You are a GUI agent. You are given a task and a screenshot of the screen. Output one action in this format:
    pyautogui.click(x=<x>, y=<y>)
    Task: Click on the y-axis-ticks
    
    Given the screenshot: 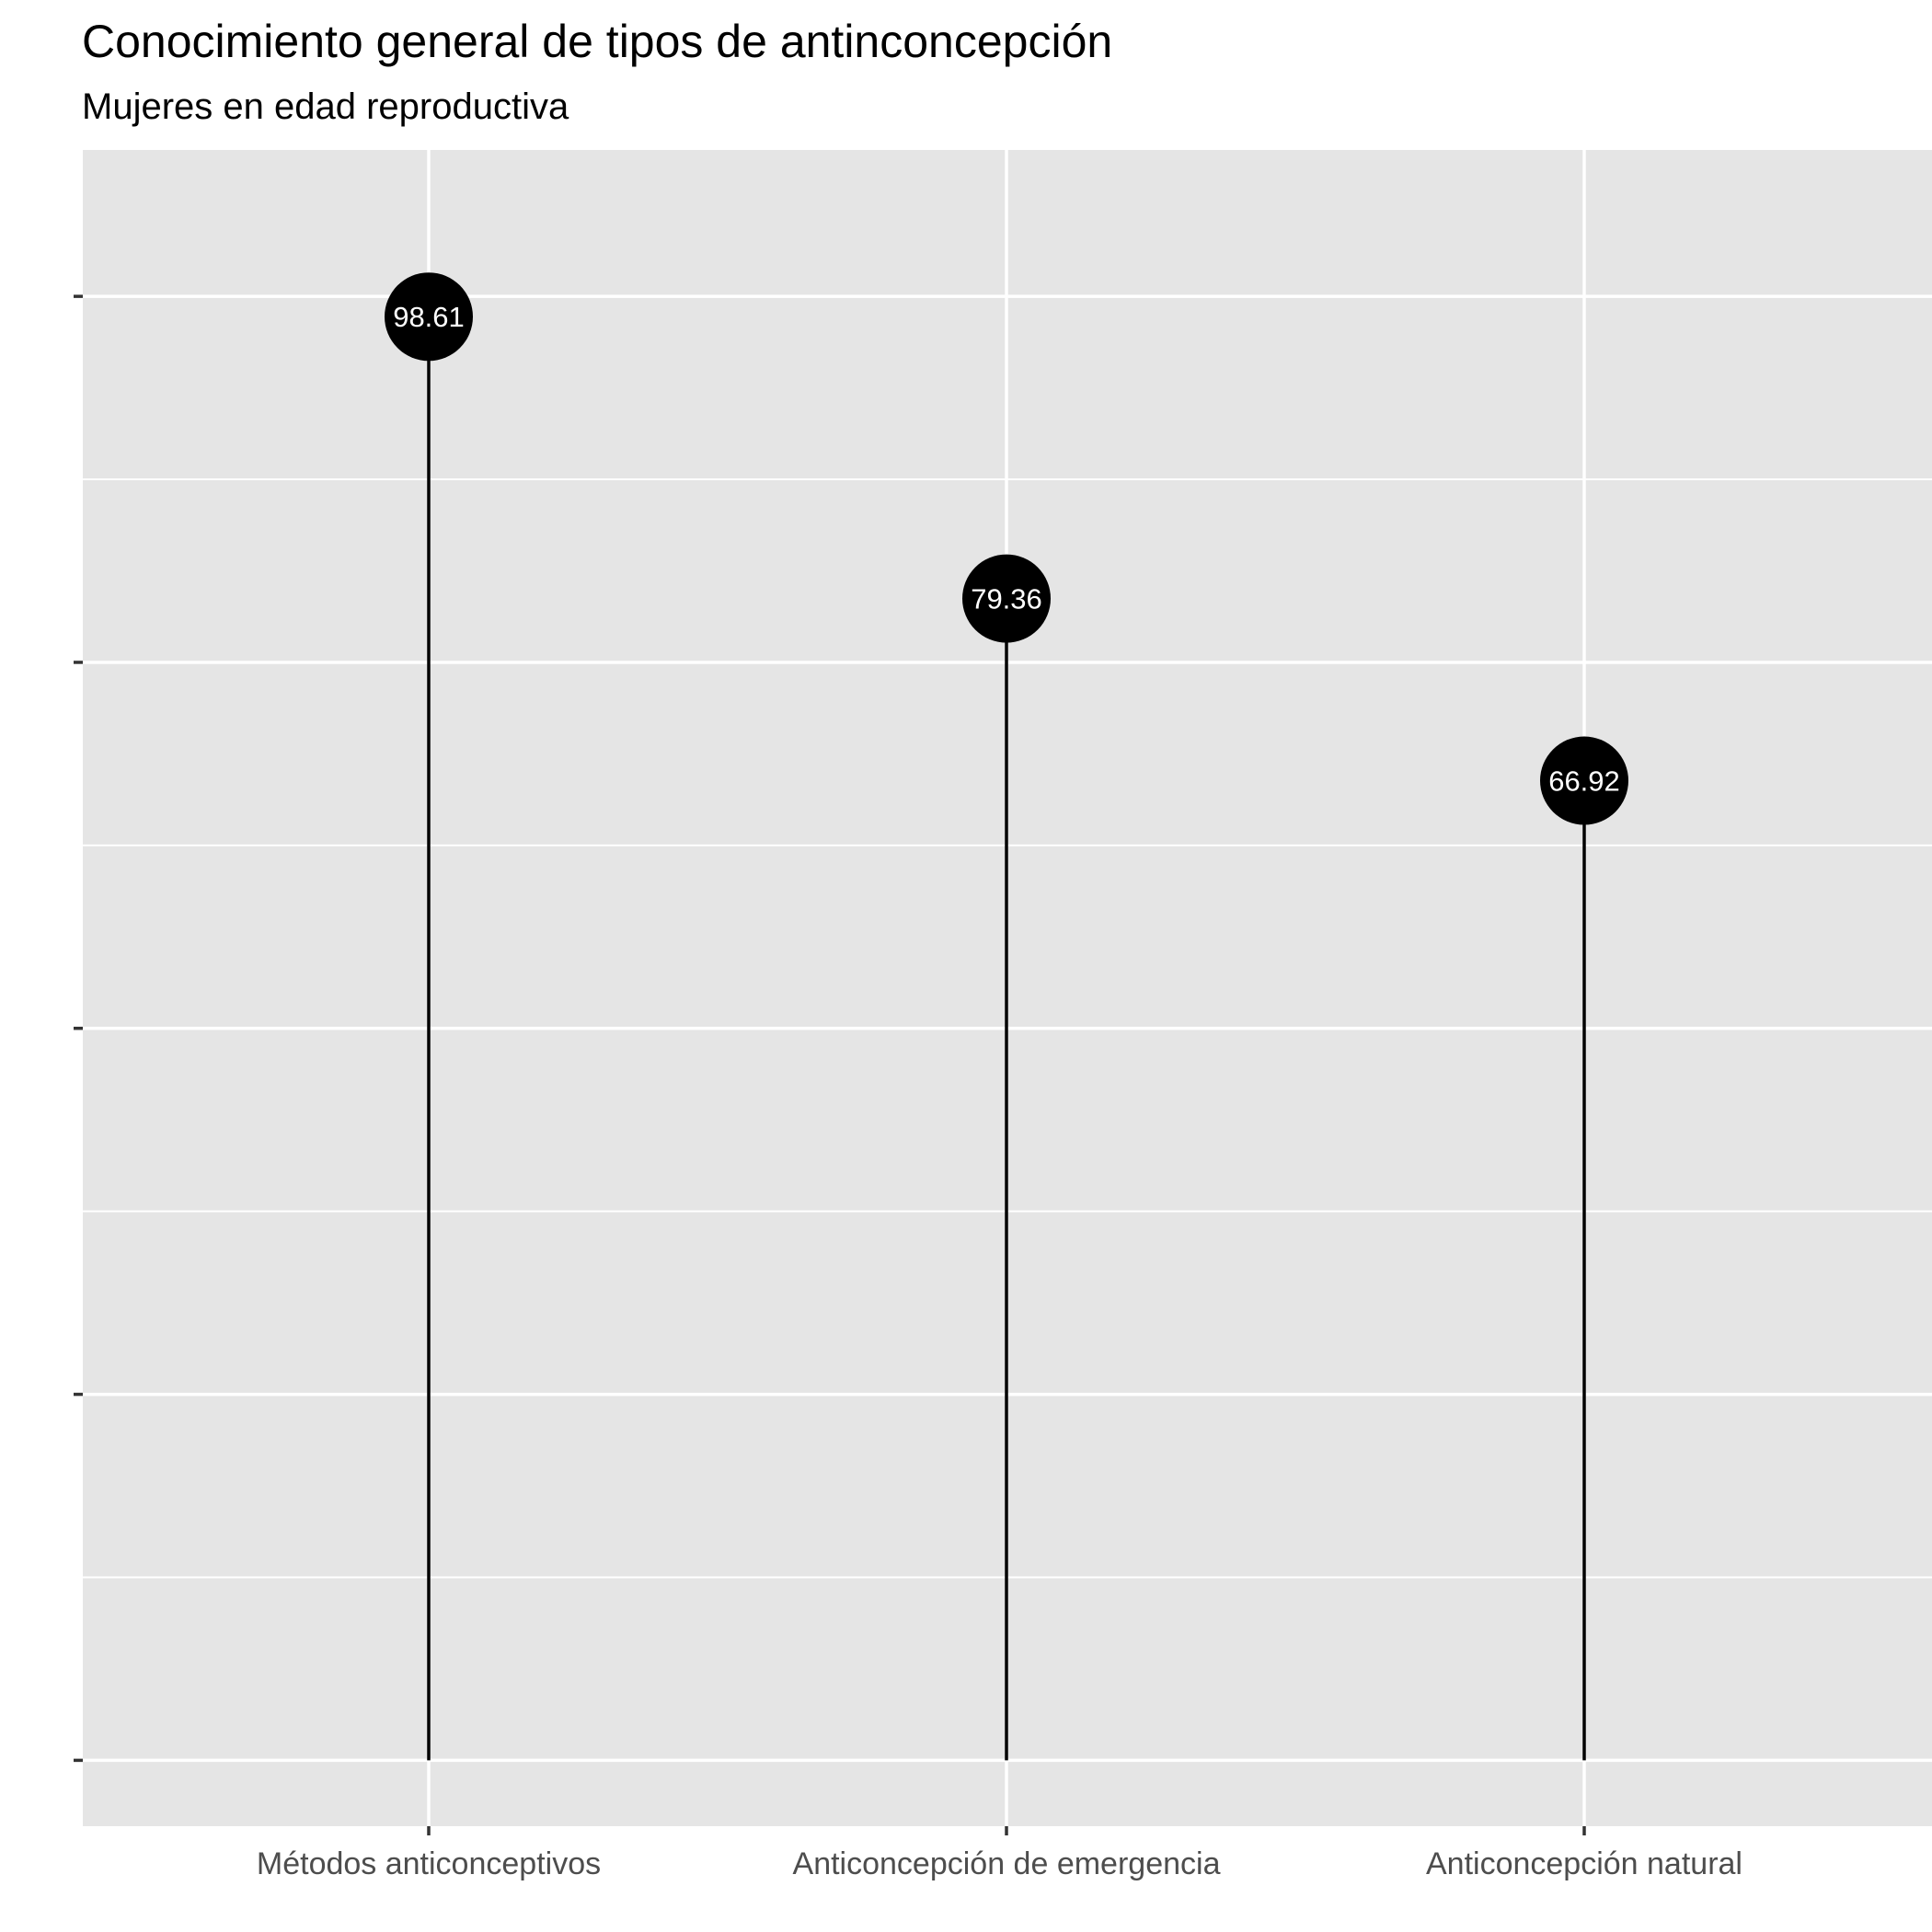 What is the action you would take?
    pyautogui.click(x=78, y=1028)
    